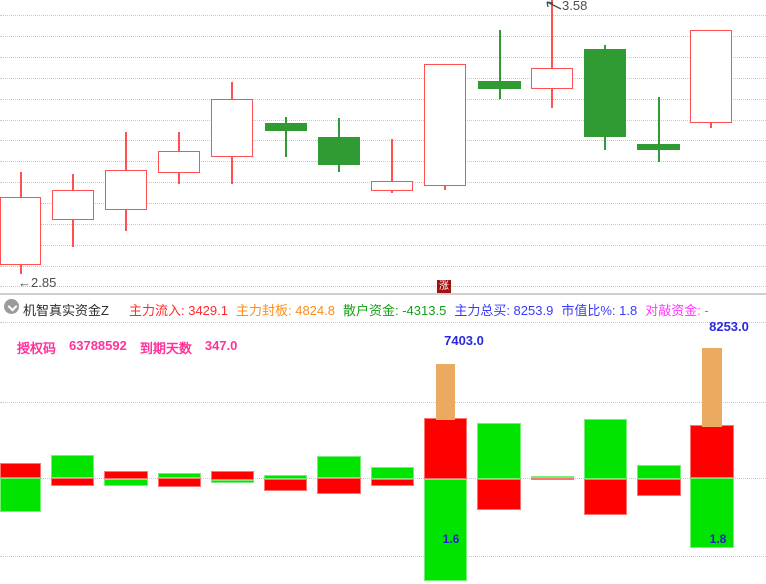 The image size is (766, 584). What do you see at coordinates (11, 306) in the screenshot?
I see `collapse-chevron-icon` at bounding box center [11, 306].